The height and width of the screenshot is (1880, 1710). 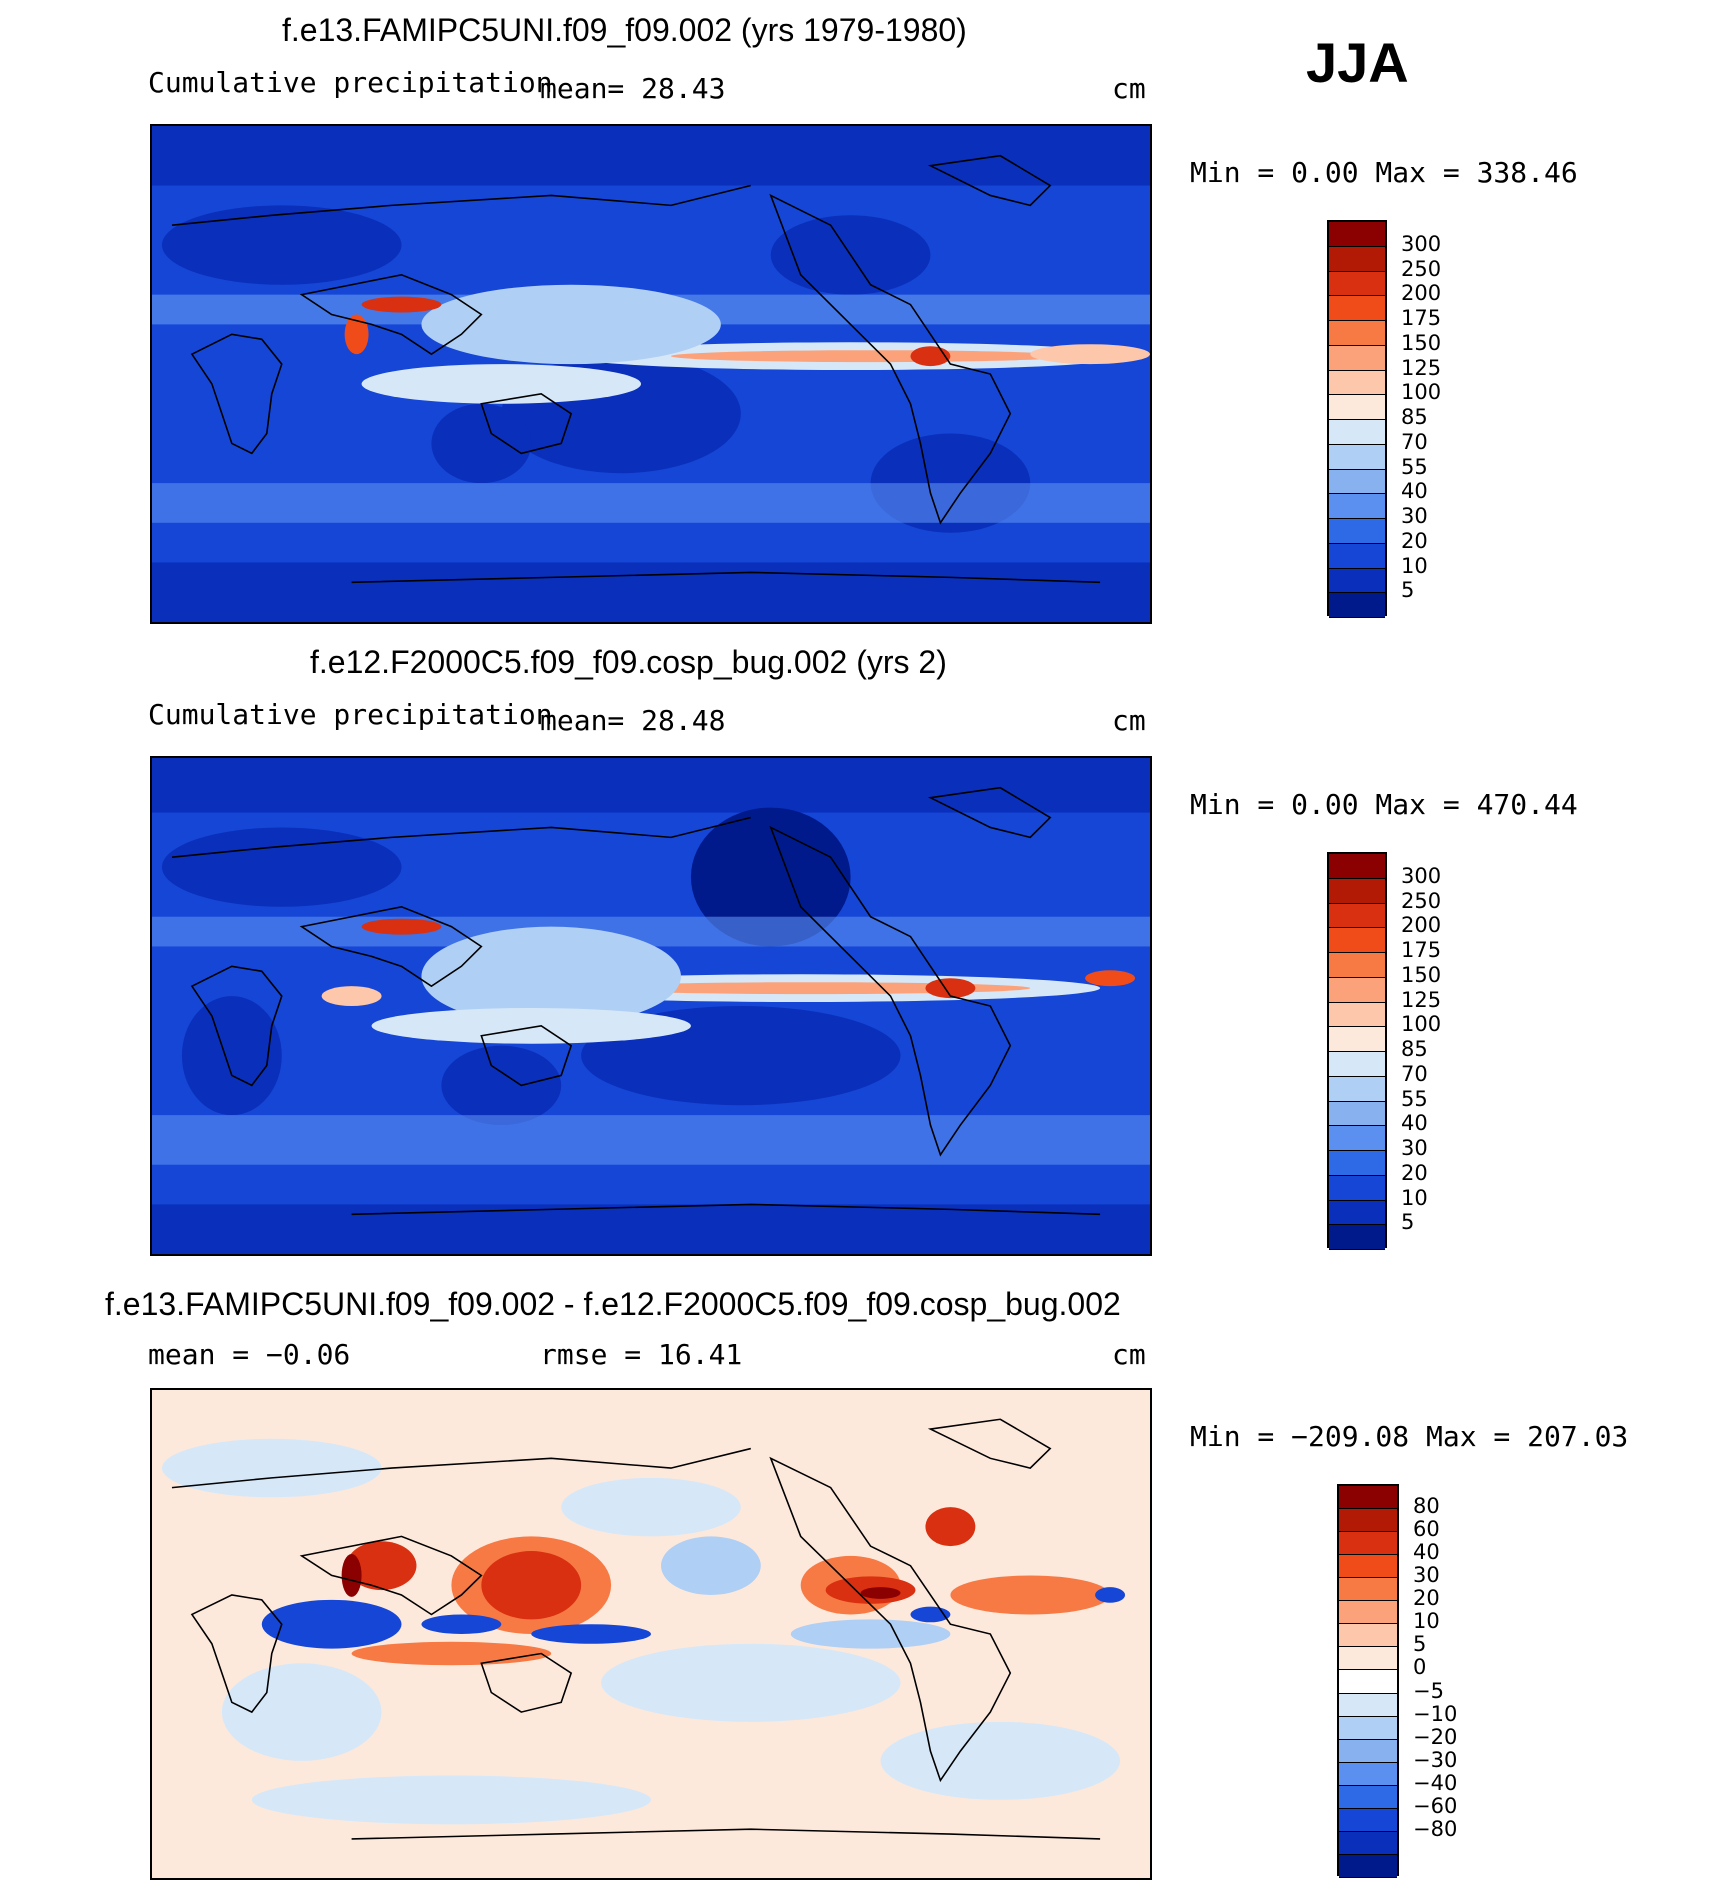 What do you see at coordinates (1421, 999) in the screenshot?
I see `colorbar-tick-label: 125` at bounding box center [1421, 999].